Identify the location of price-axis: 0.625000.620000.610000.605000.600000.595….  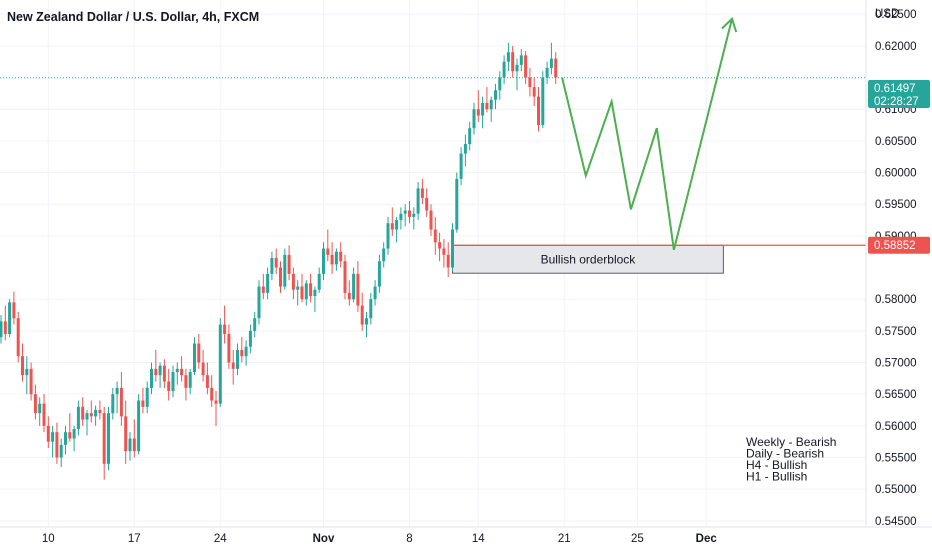
(896, 268).